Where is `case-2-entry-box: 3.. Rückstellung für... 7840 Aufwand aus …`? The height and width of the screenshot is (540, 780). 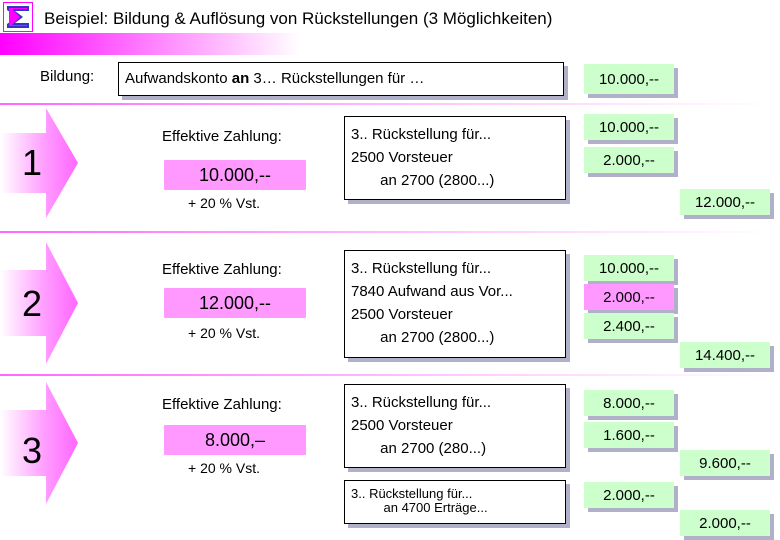
case-2-entry-box: 3.. Rückstellung für... 7840 Aufwand aus … is located at coordinates (455, 304).